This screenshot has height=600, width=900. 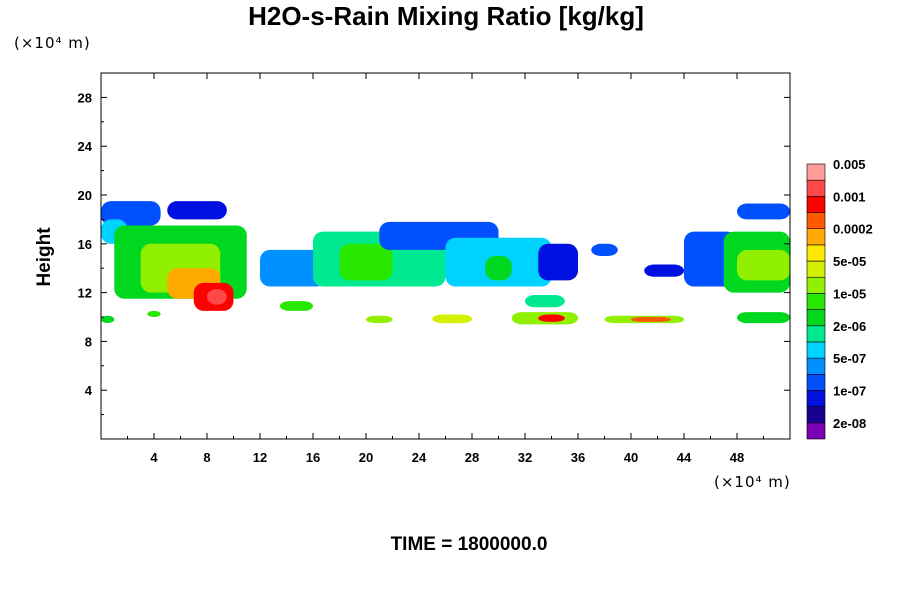 What do you see at coordinates (849, 326) in the screenshot?
I see `colorbar-label-3: 2e-06` at bounding box center [849, 326].